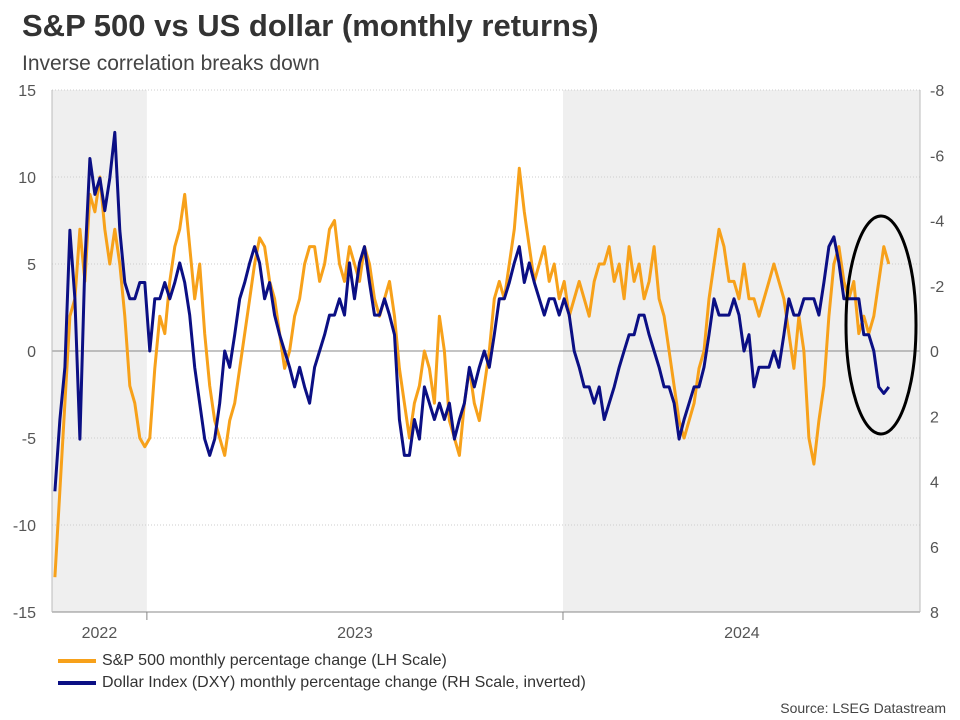 This screenshot has height=720, width=960. Describe the element at coordinates (355, 633) in the screenshot. I see `x-tick-label: 2023` at that location.